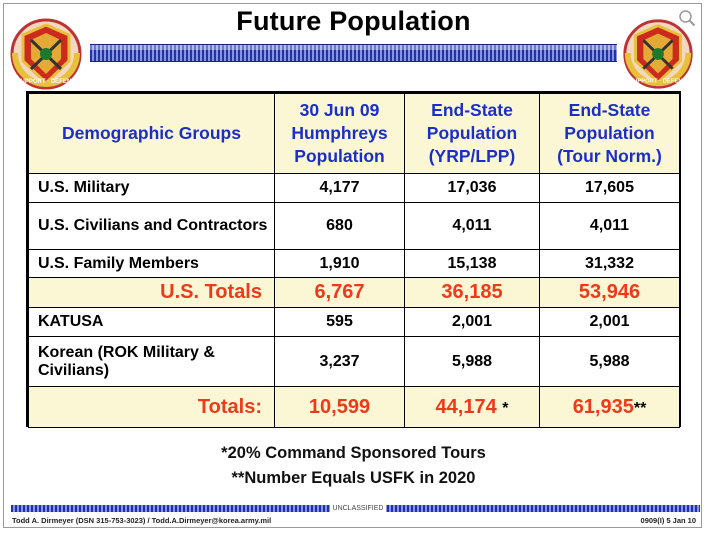 The height and width of the screenshot is (533, 707). I want to click on table-row: U.S. Family Members 1,910 15,138 31,332, so click(354, 263).